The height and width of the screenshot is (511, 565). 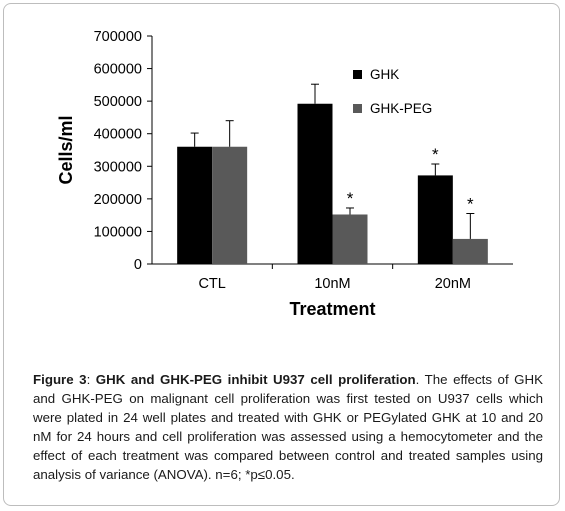 I want to click on caption-figure-label: Figure 3, so click(x=60, y=379).